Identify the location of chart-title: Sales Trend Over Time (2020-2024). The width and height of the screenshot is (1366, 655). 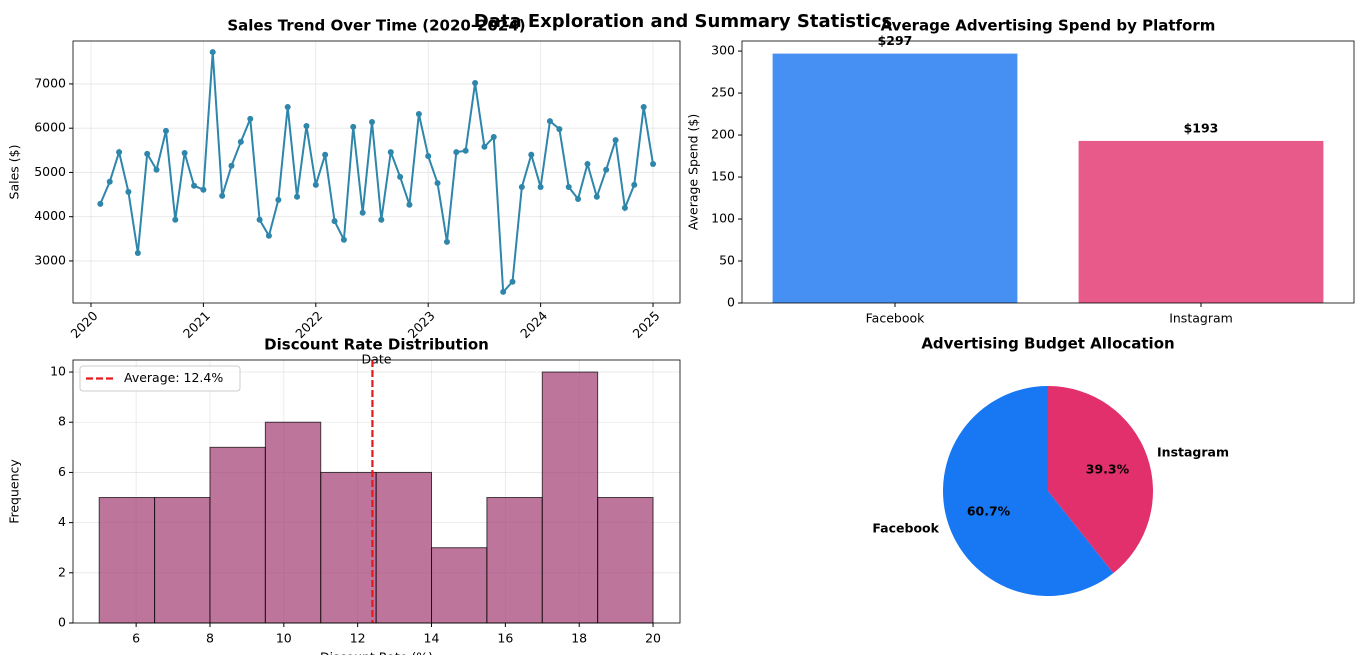
(376, 26).